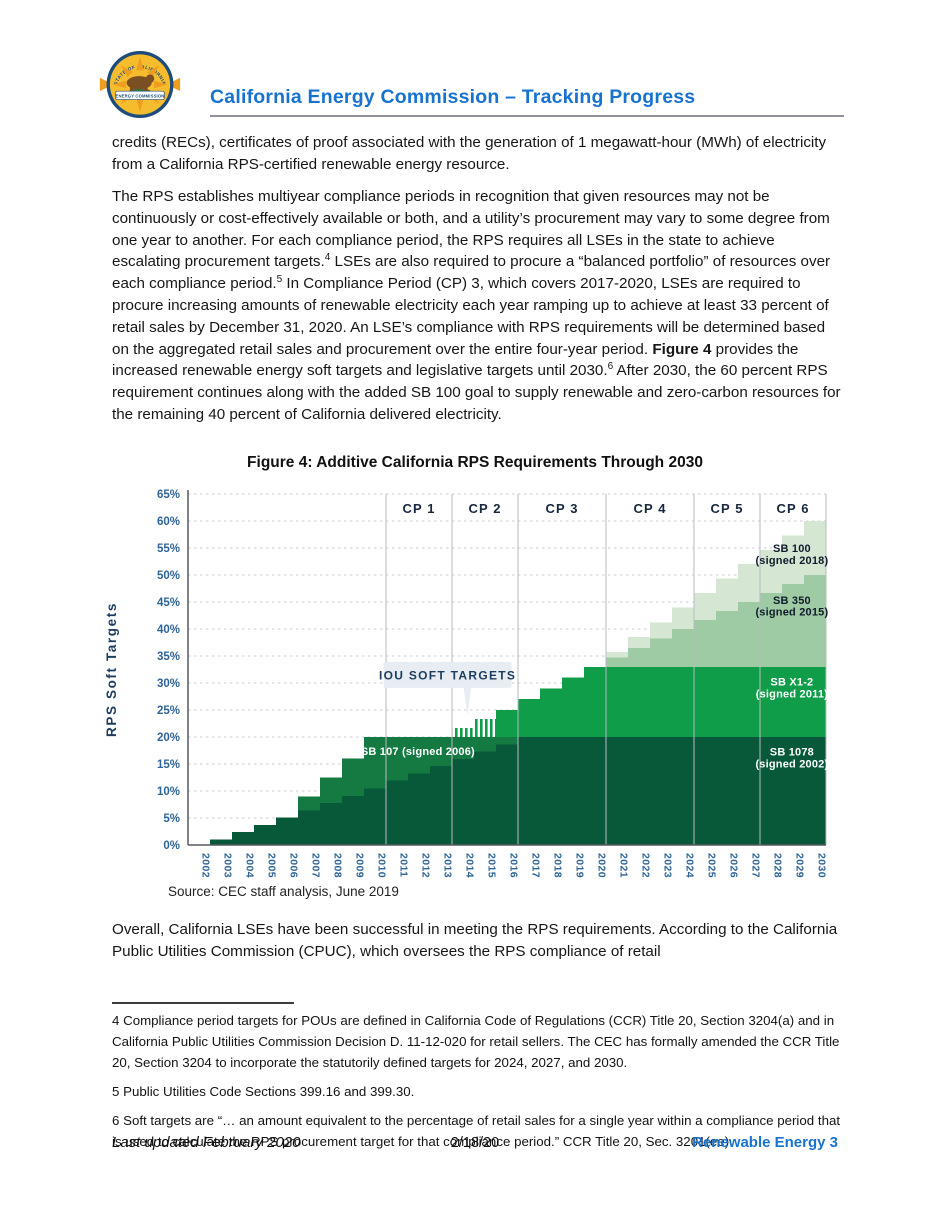 The height and width of the screenshot is (1230, 950). I want to click on logo-banner-label: ENERGY COMMISSION, so click(140, 95).